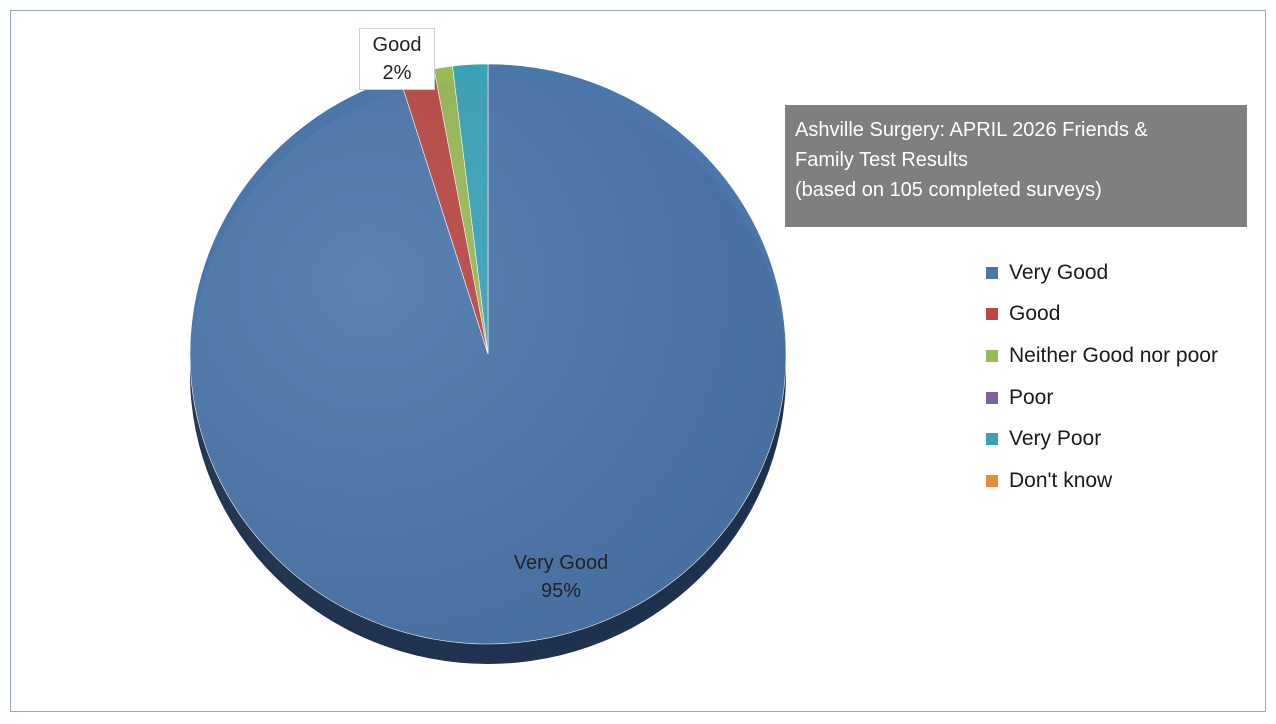 The width and height of the screenshot is (1276, 724). Describe the element at coordinates (1061, 480) in the screenshot. I see `legend-label: Don't know` at that location.